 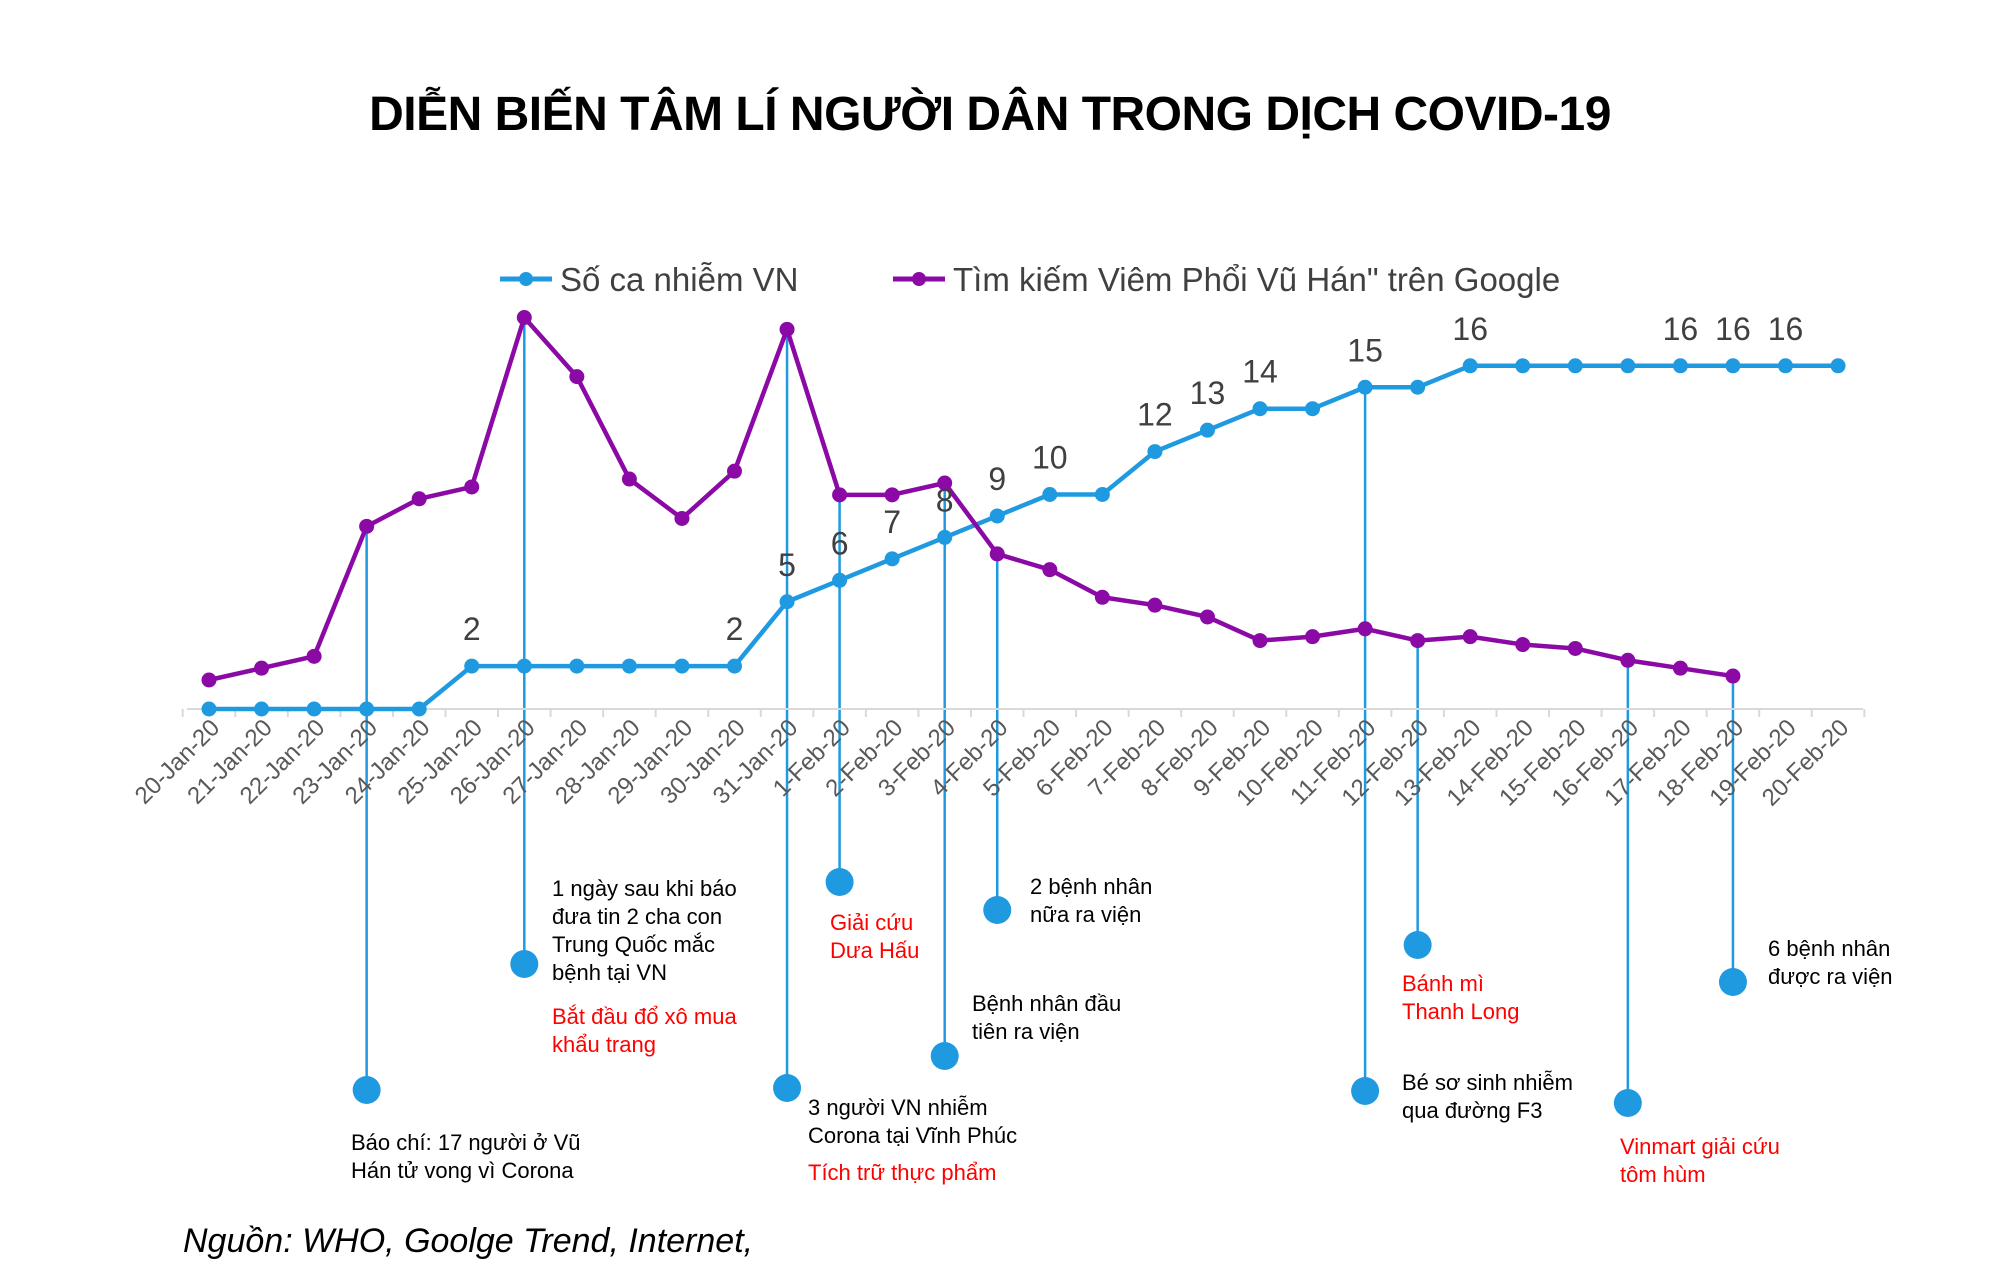 What do you see at coordinates (604, 1044) in the screenshot?
I see `annotation-highlight: khẩu trang` at bounding box center [604, 1044].